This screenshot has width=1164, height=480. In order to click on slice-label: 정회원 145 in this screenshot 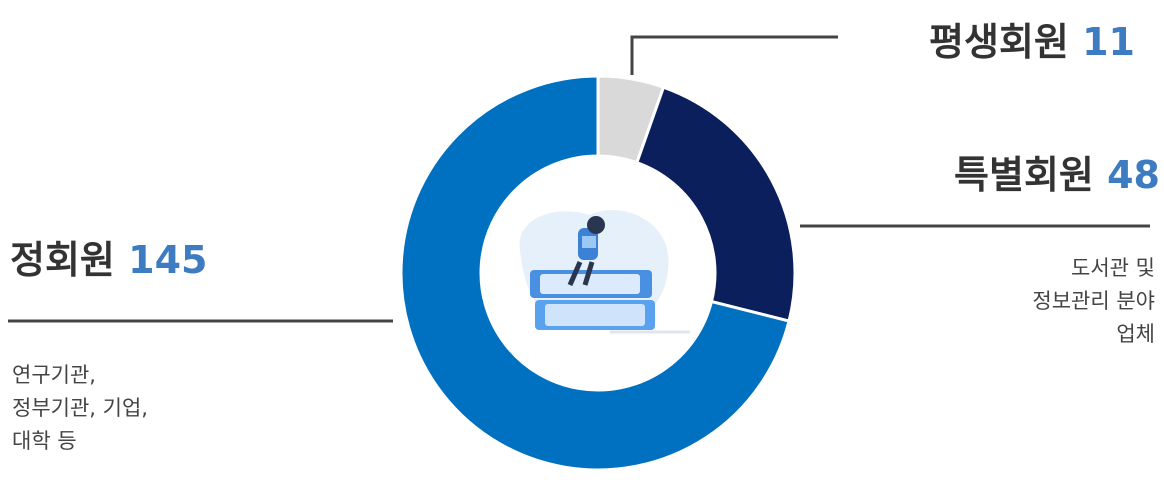, I will do `click(108, 260)`.